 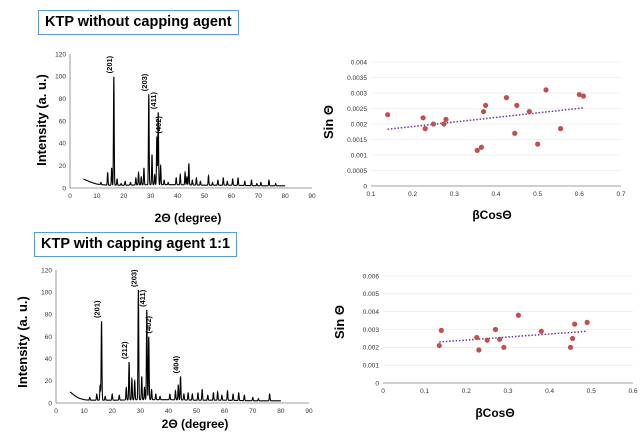 What do you see at coordinates (176, 364) in the screenshot?
I see `peak-label: (404)` at bounding box center [176, 364].